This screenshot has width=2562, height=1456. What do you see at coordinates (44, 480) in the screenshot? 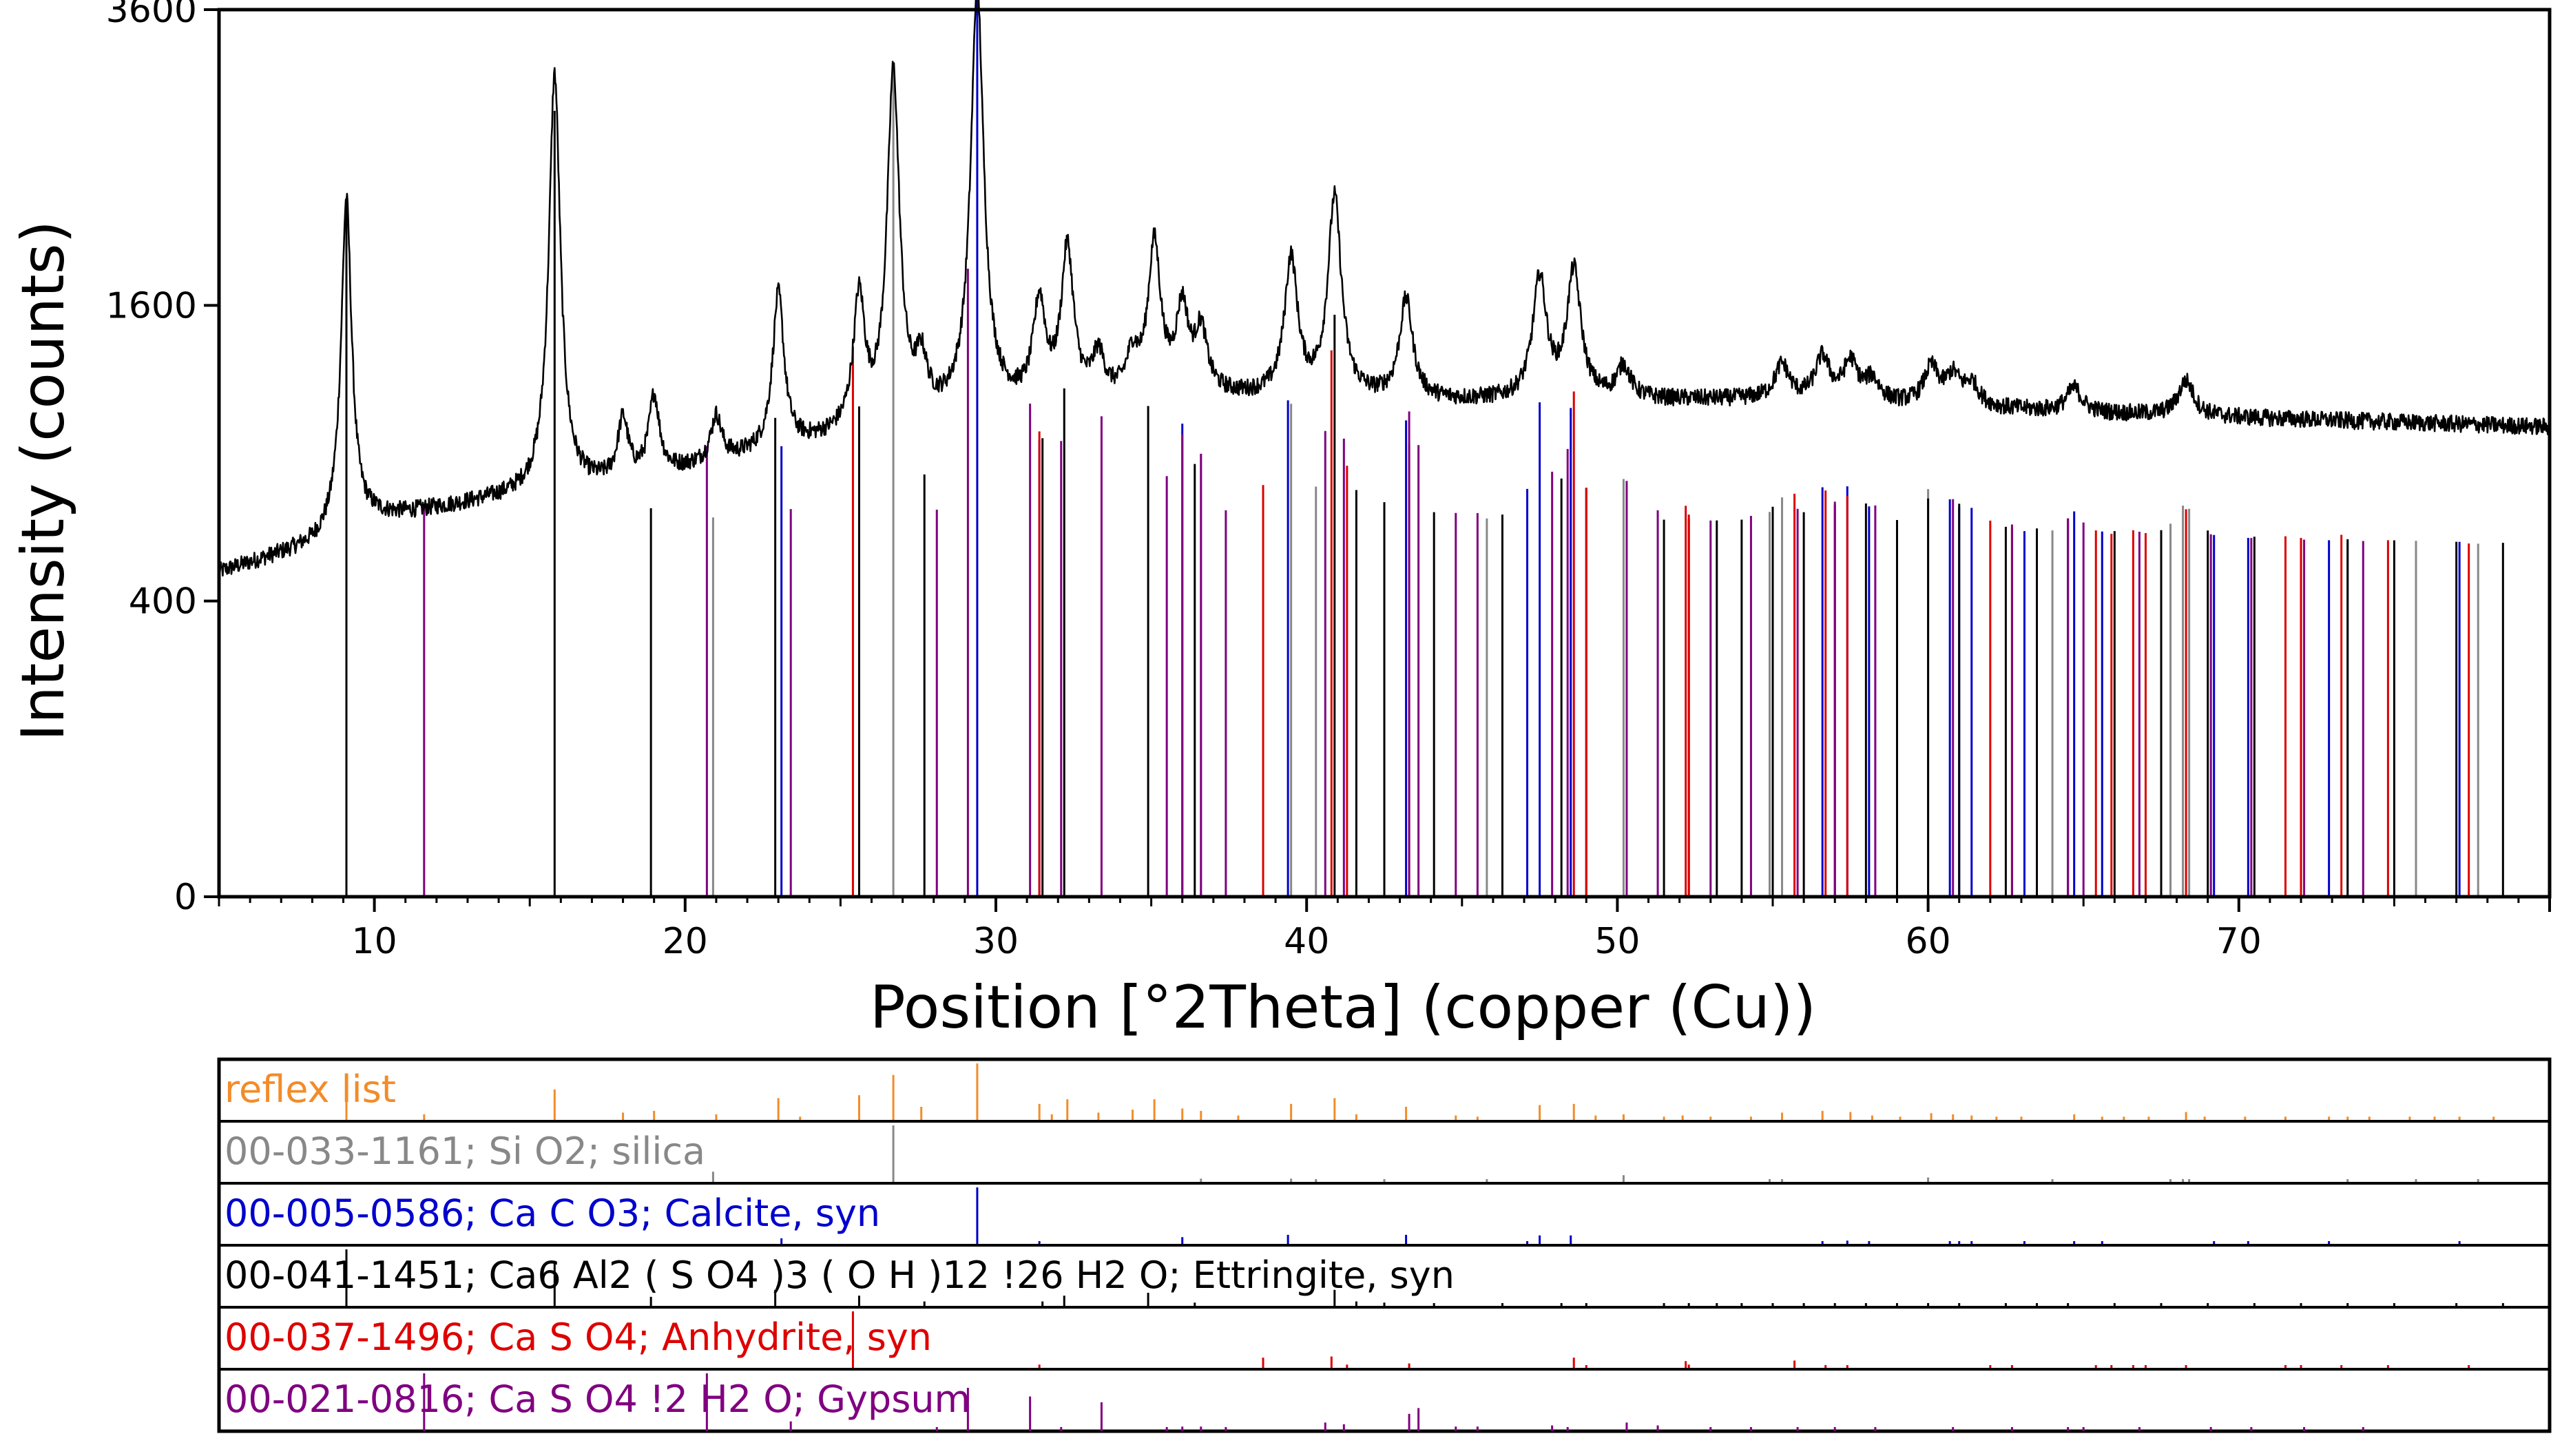
I see `y-axis-title: Intensity (counts)` at bounding box center [44, 480].